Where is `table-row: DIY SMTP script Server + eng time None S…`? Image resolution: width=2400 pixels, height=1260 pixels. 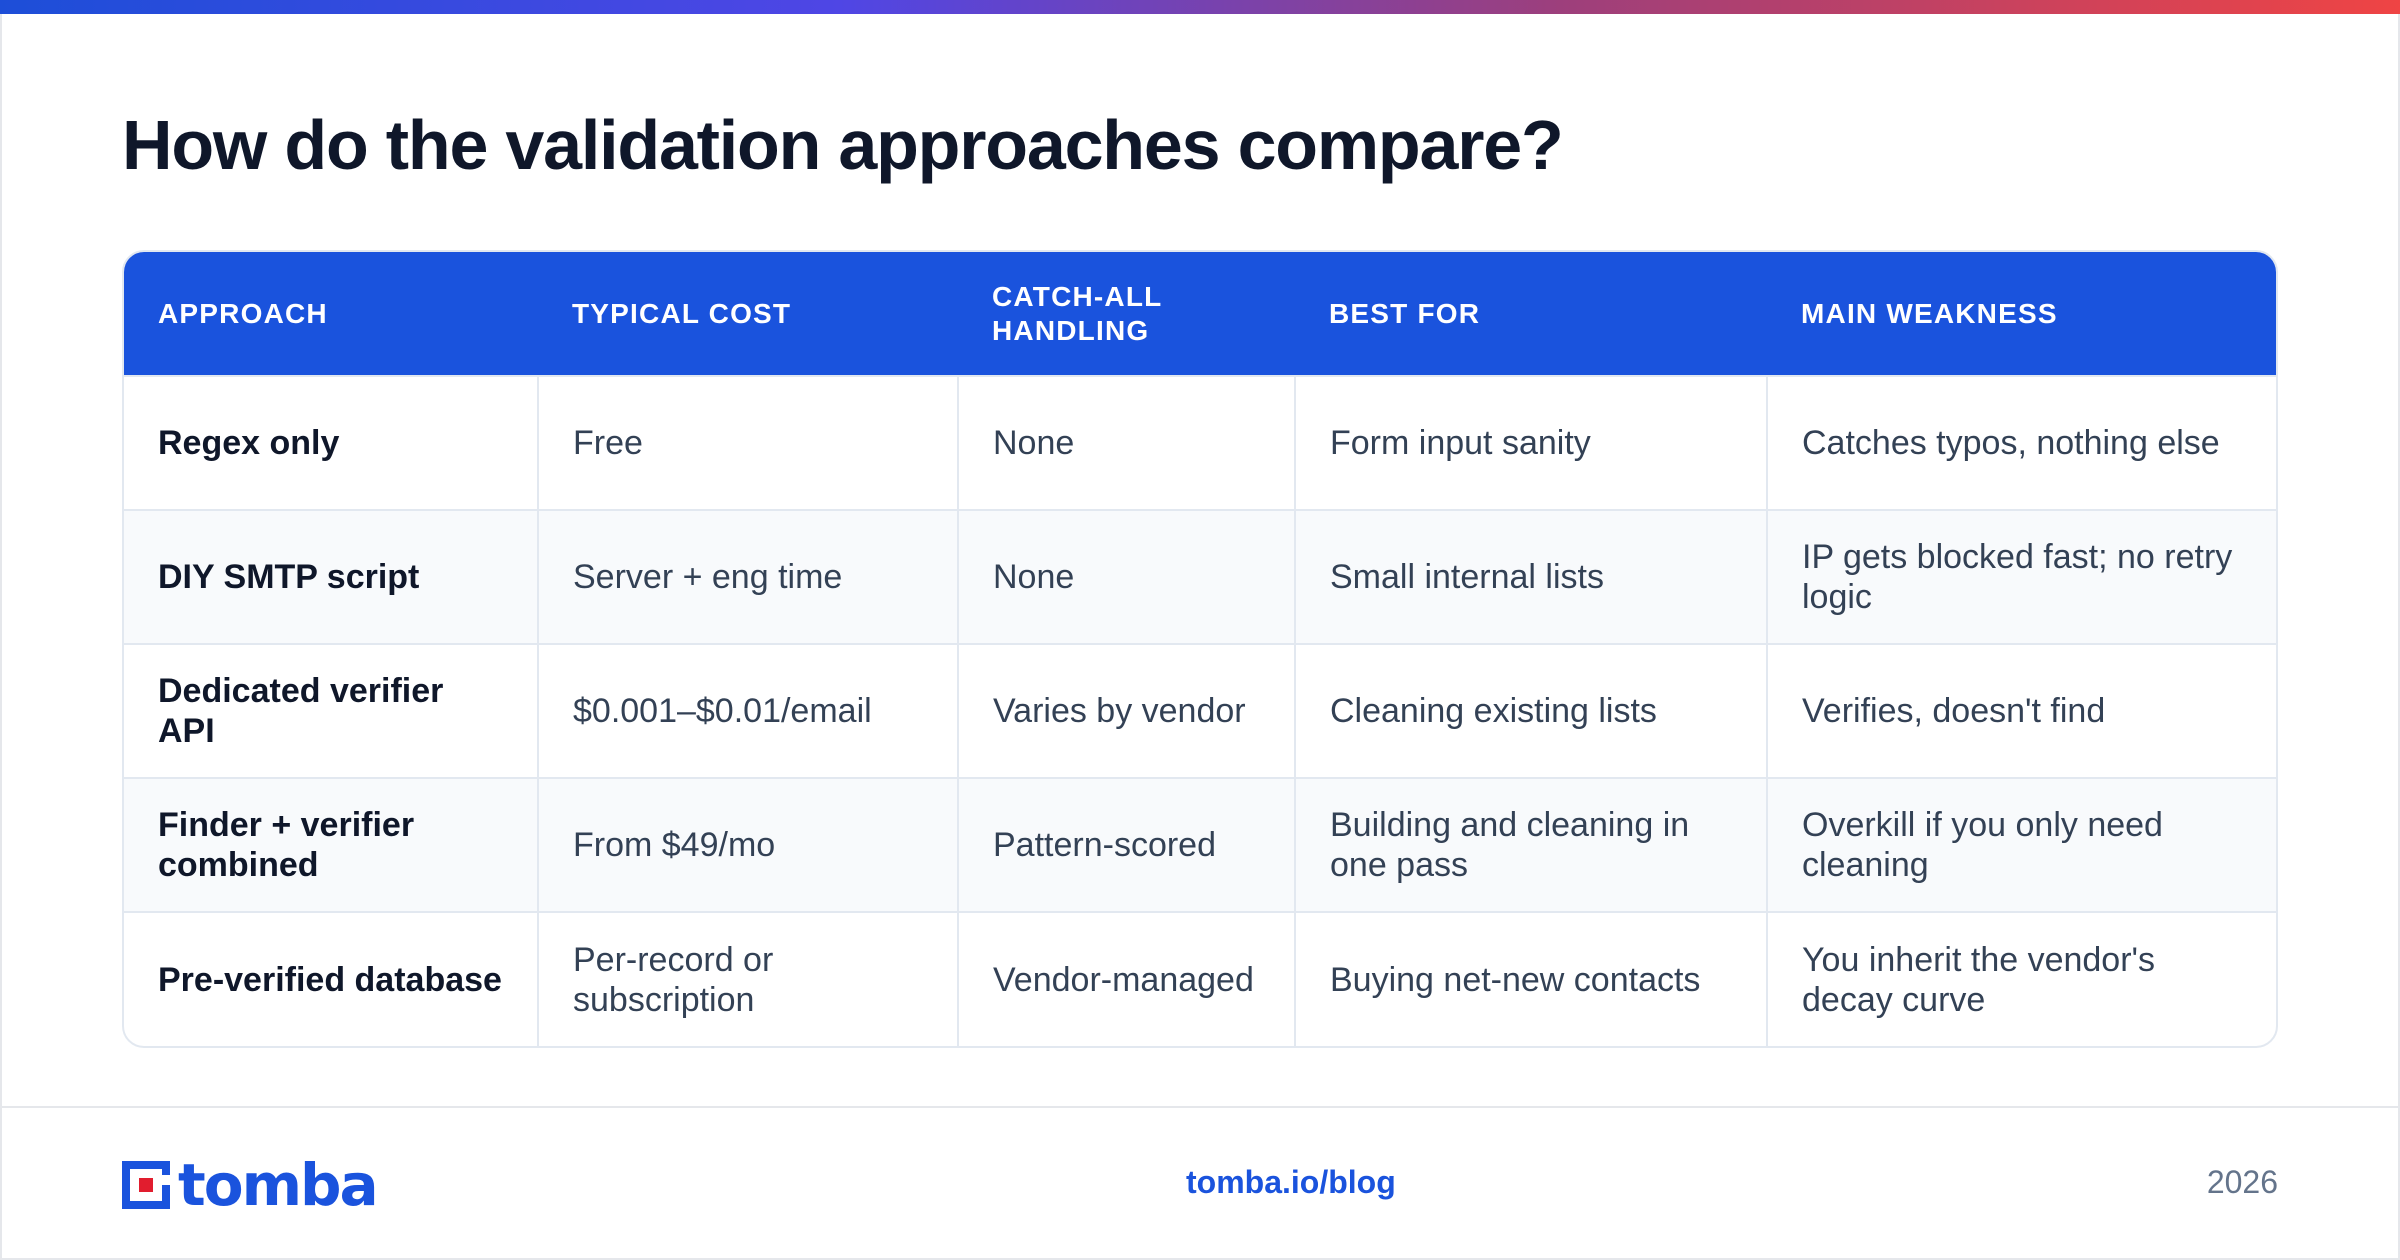 table-row: DIY SMTP script Server + eng time None S… is located at coordinates (1200, 576).